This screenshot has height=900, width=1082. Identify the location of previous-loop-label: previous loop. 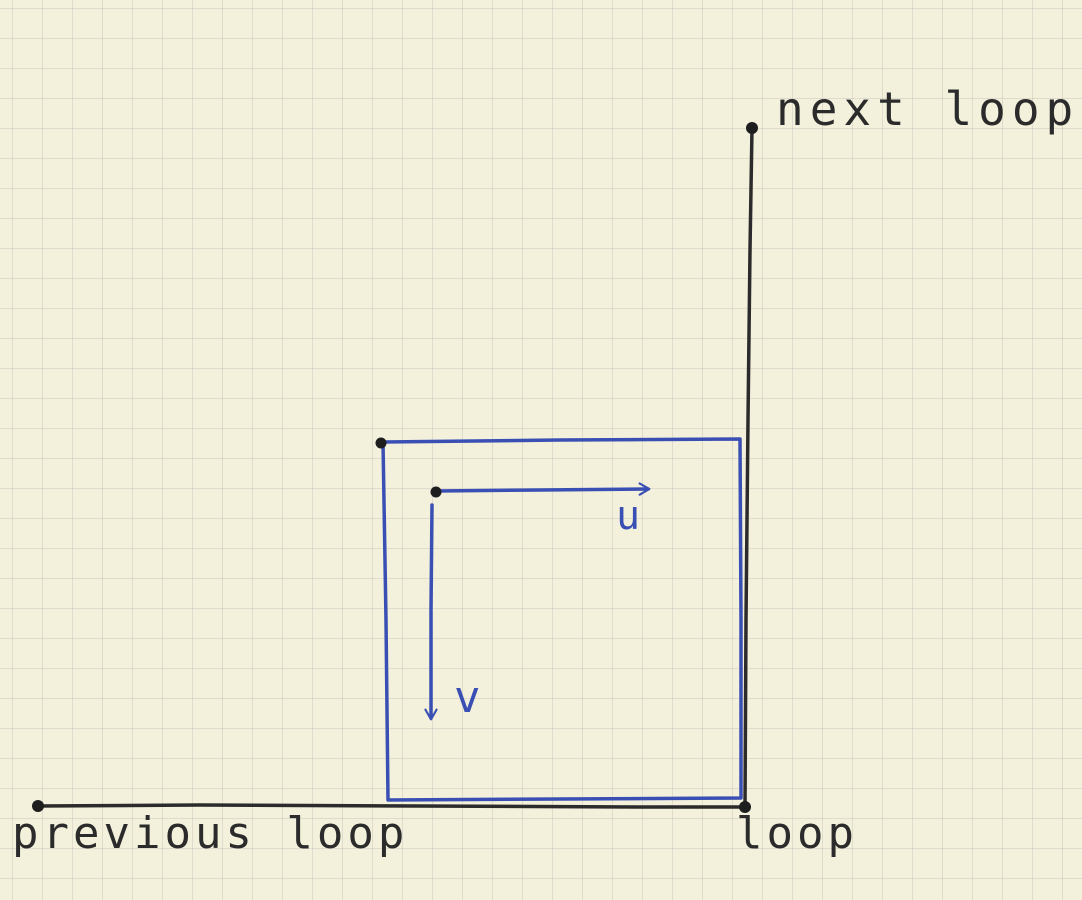
(210, 833).